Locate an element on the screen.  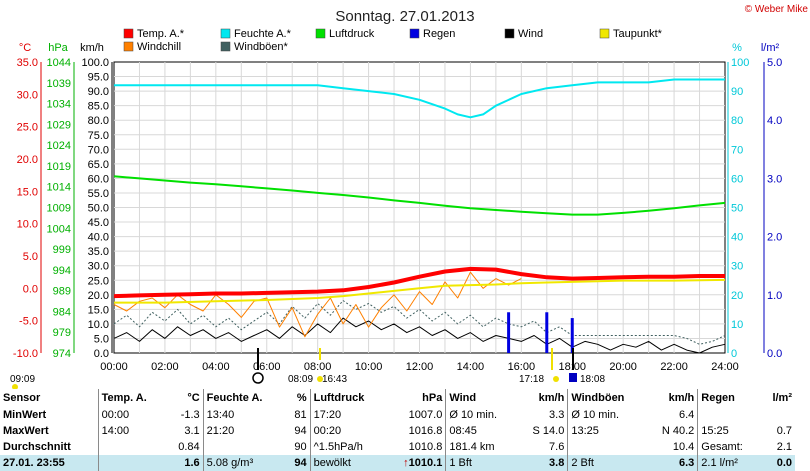
axis-tick-label: 100.0 is located at coordinates (95, 63).